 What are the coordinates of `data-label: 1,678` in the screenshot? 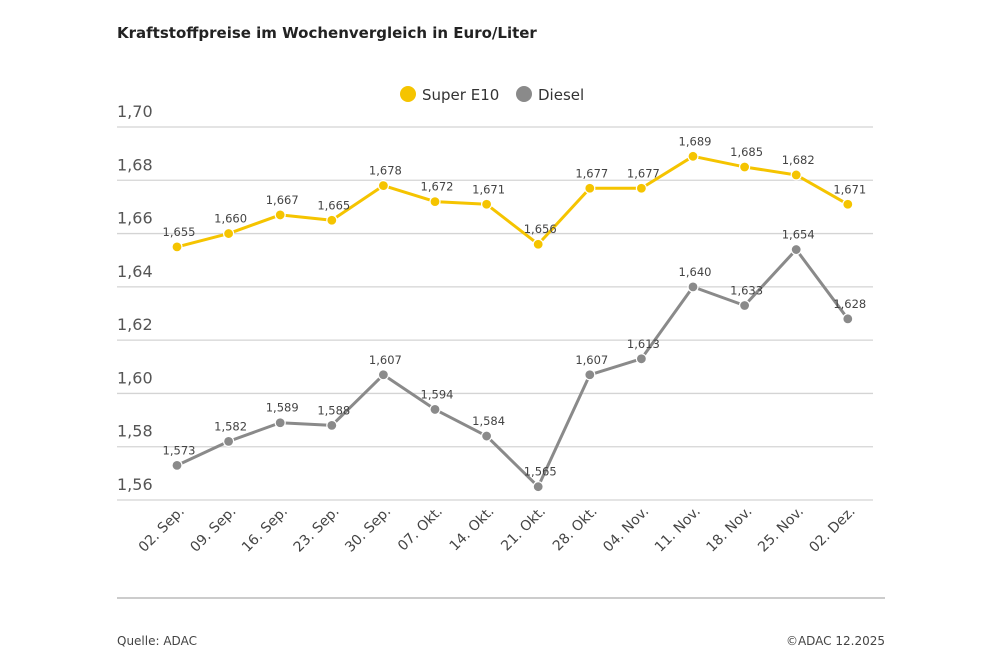 It's located at (385, 171).